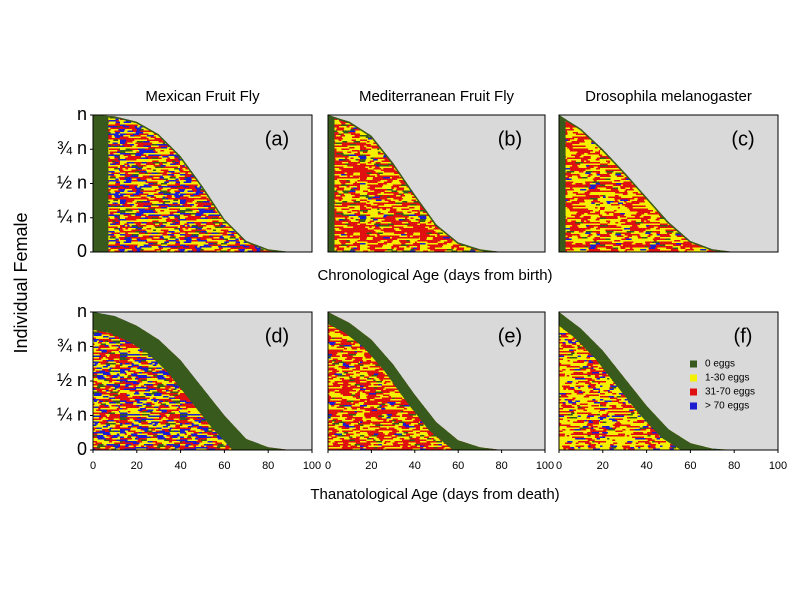 The image size is (800, 598). What do you see at coordinates (434, 275) in the screenshot?
I see `top-x-axis-label: Chronological Age (days from birth)` at bounding box center [434, 275].